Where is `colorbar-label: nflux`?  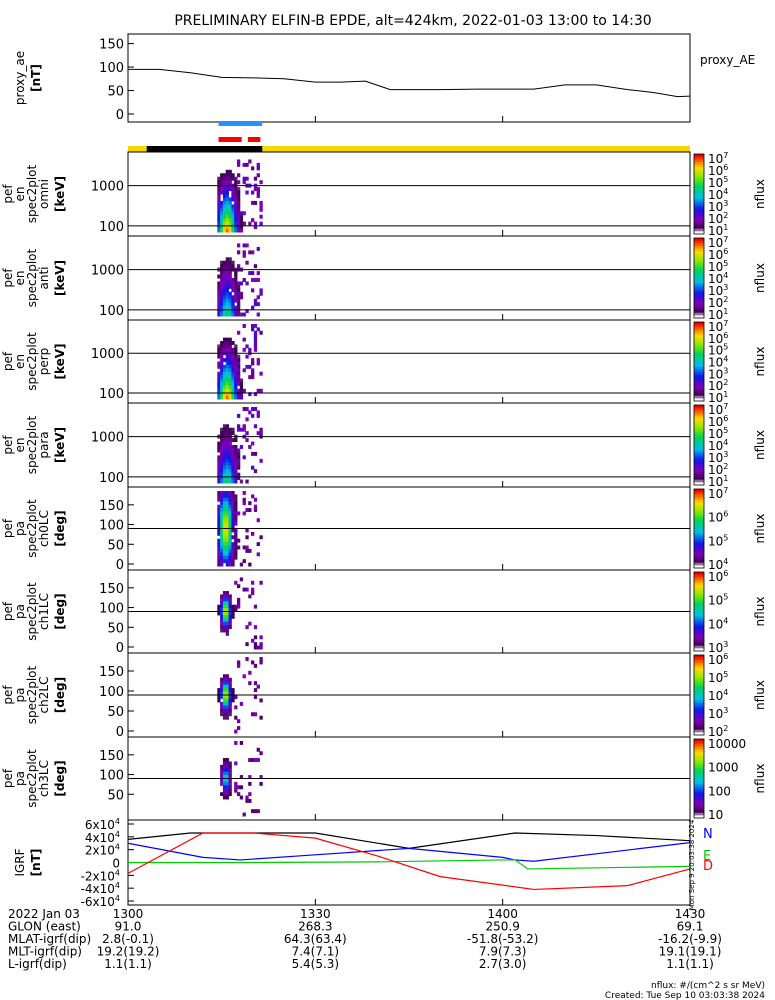 colorbar-label: nflux is located at coordinates (760, 362).